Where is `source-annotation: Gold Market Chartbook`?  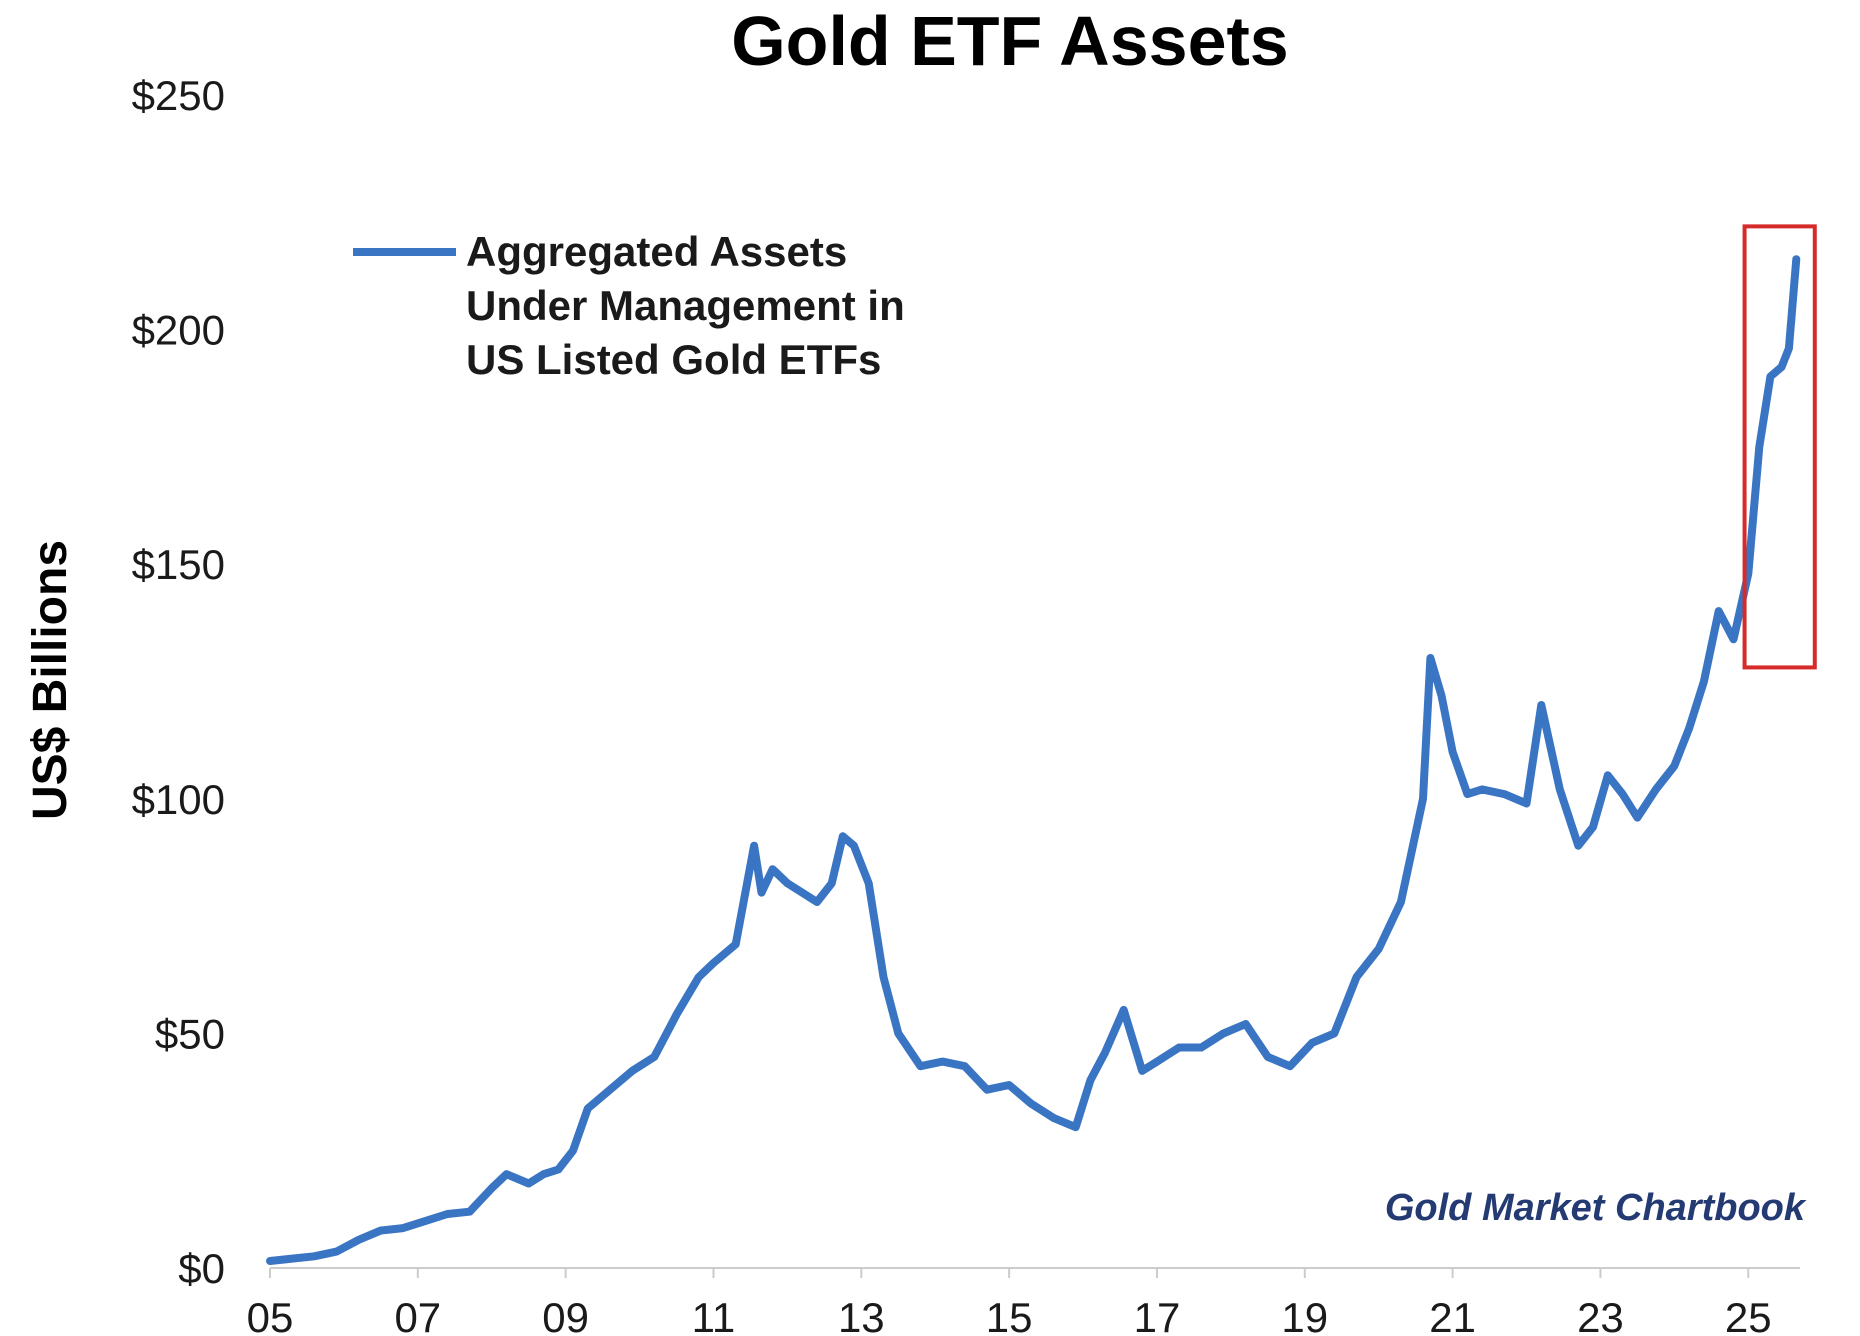
source-annotation: Gold Market Chartbook is located at coordinates (1596, 1208).